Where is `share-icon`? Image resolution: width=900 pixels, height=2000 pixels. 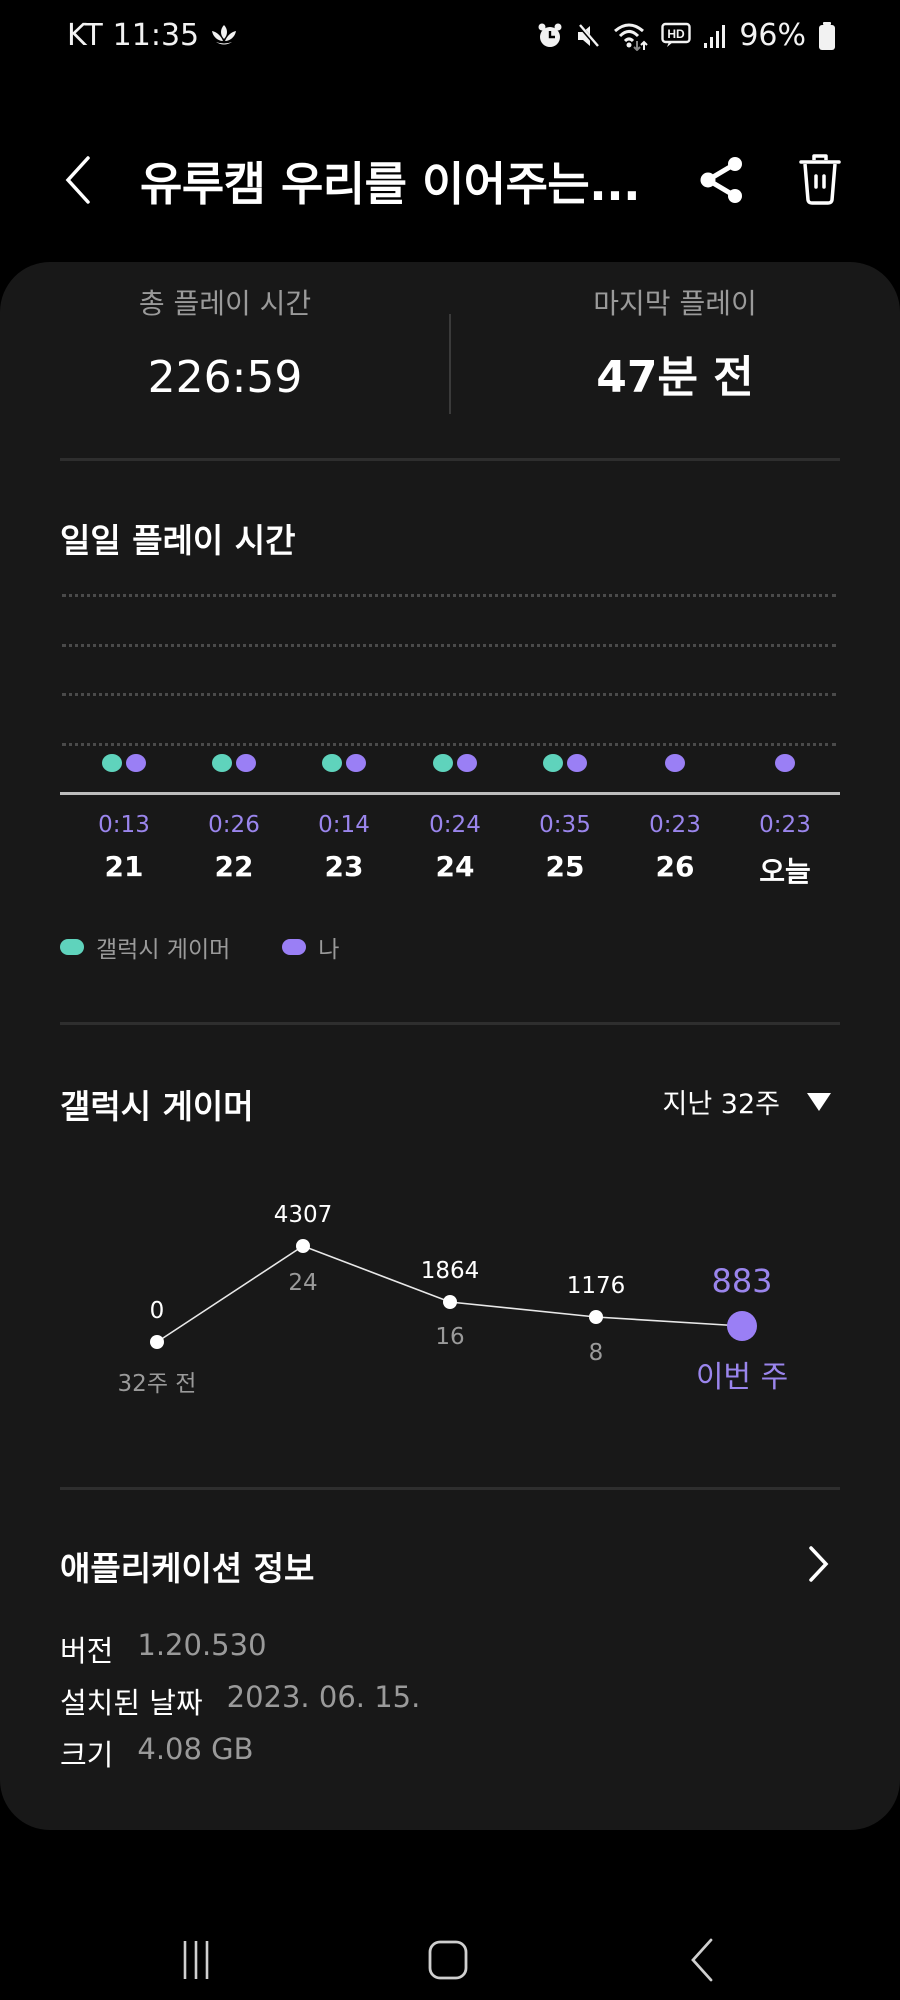
share-icon is located at coordinates (721, 180).